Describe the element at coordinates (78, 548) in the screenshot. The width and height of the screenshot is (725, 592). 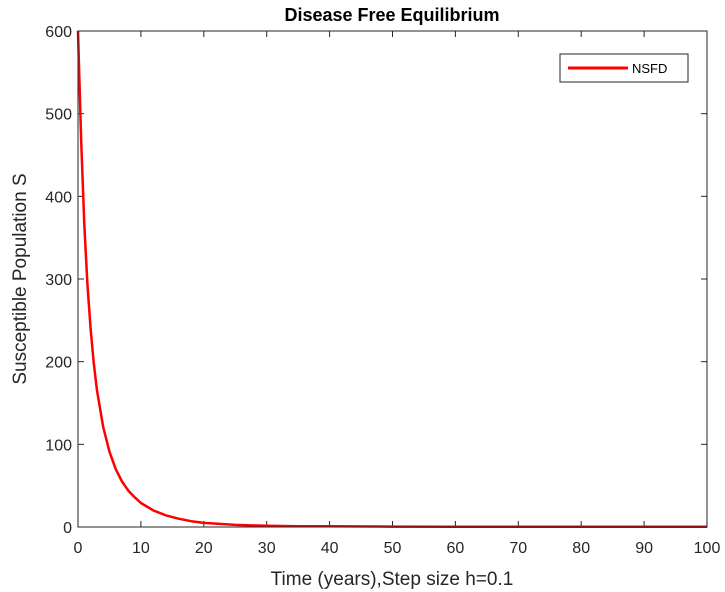
I see `x-tick-label: 0` at that location.